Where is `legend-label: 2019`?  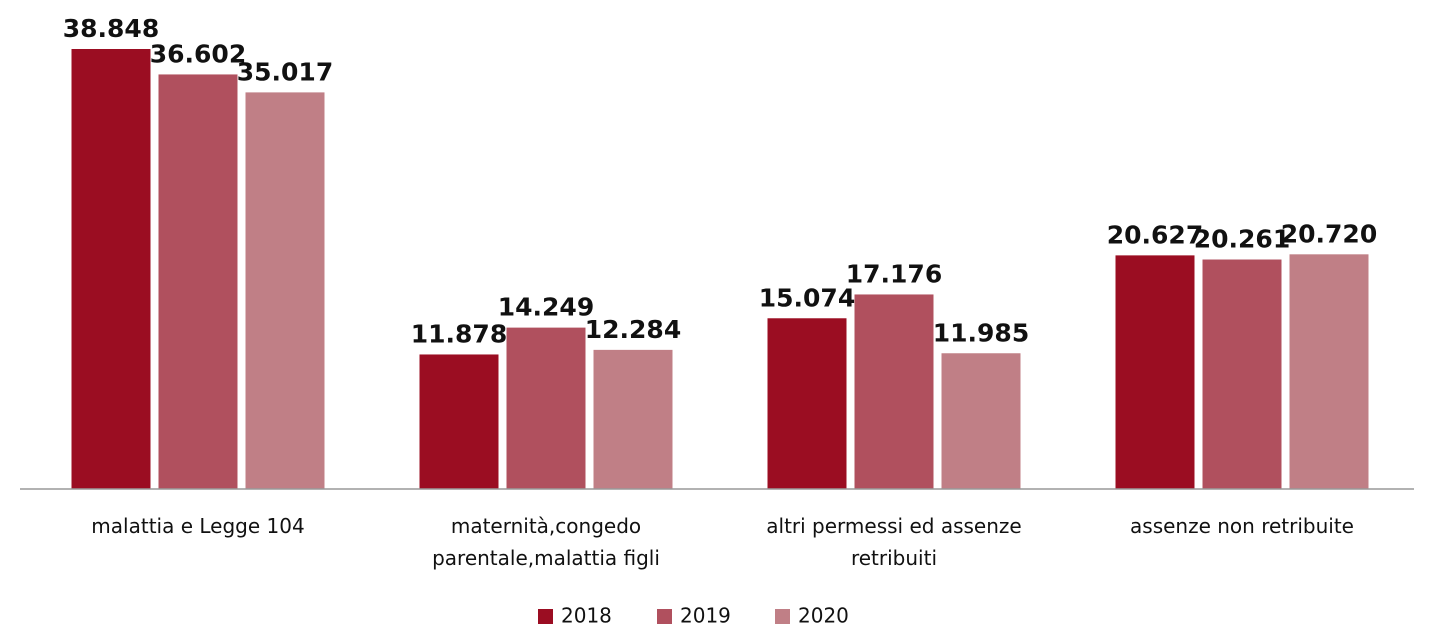 legend-label: 2019 is located at coordinates (705, 616).